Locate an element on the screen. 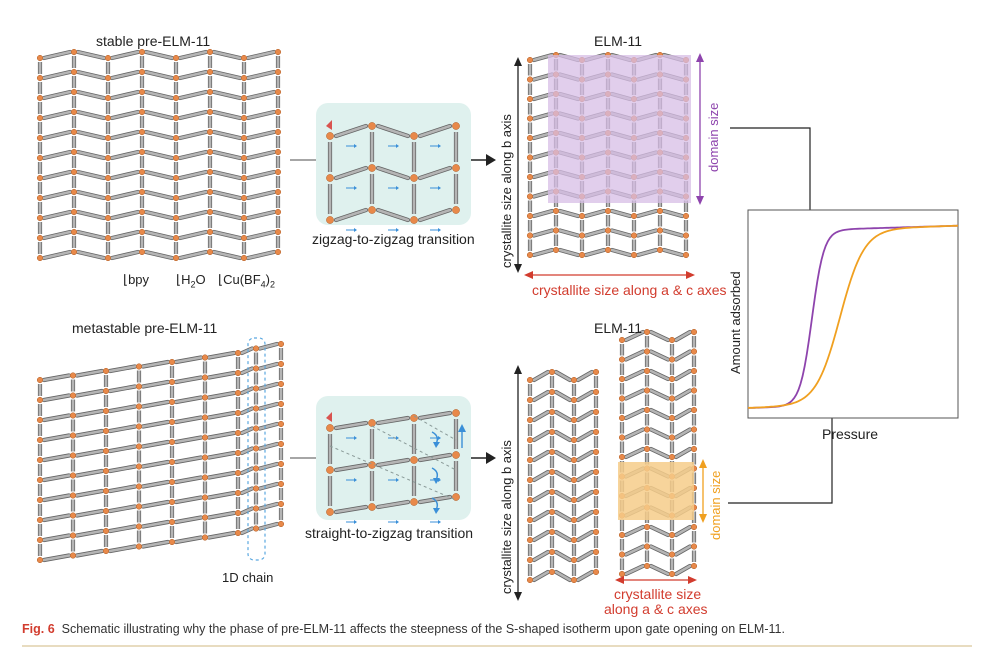  transition-label-top: zigzag-to-zigzag transition is located at coordinates (393, 239).